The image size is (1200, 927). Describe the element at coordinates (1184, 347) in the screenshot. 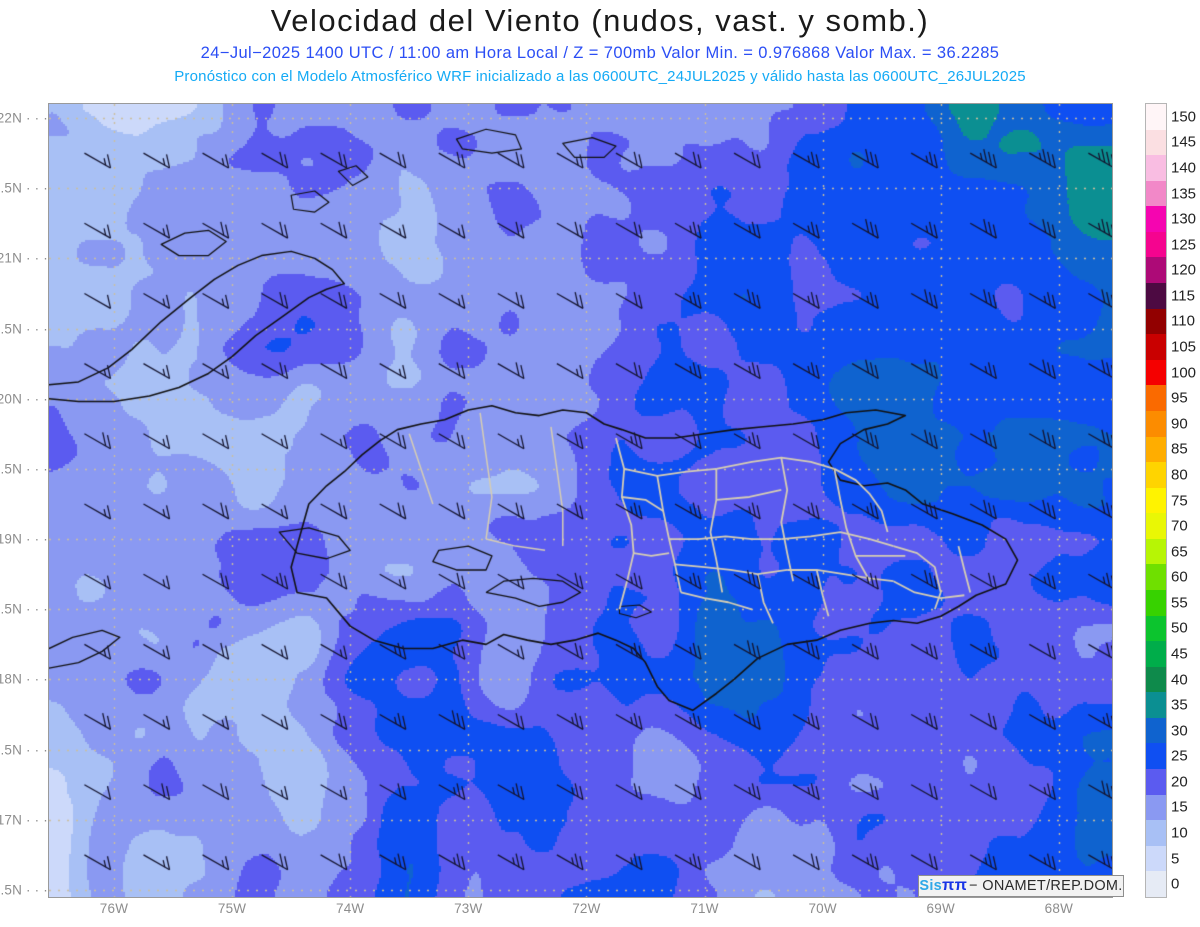

I see `colorbar-tick: 105` at that location.